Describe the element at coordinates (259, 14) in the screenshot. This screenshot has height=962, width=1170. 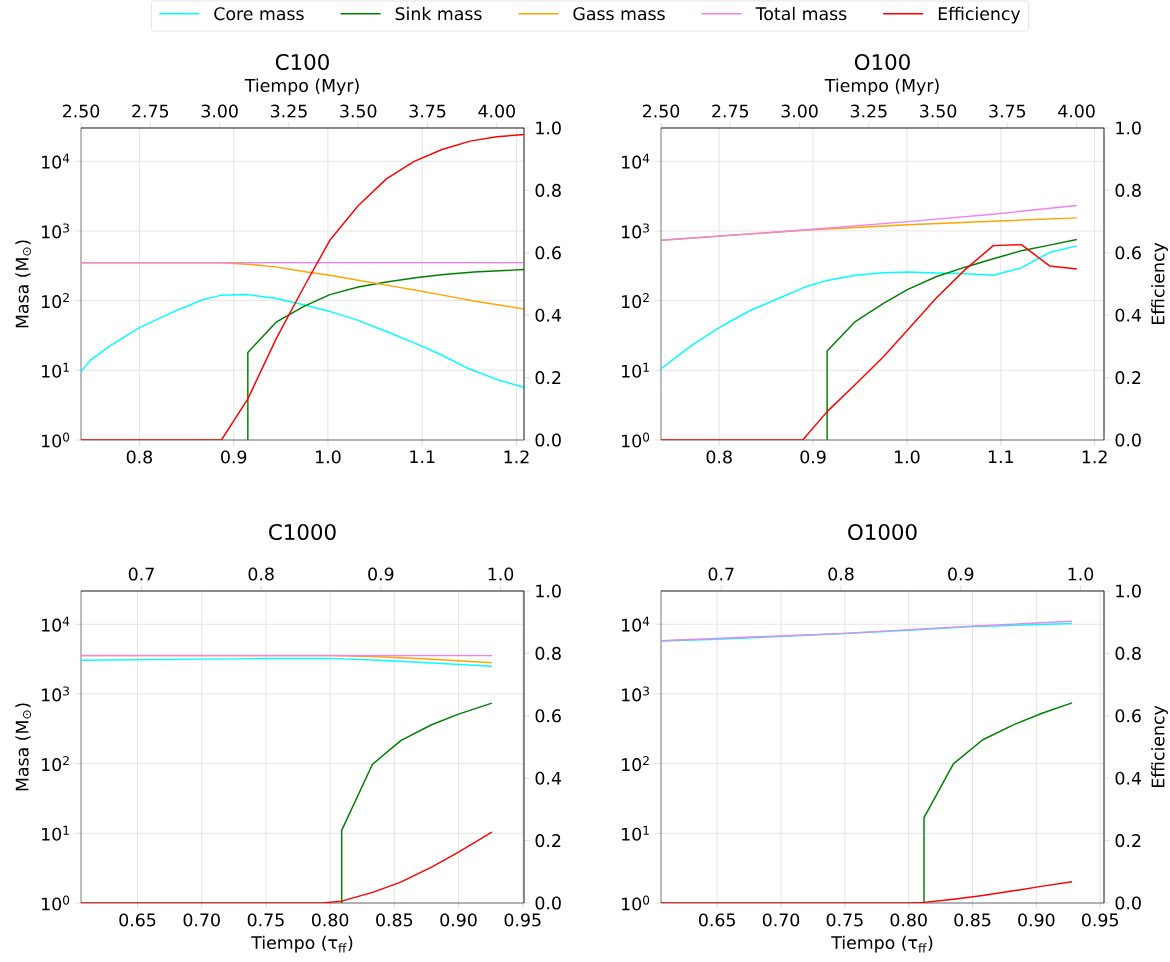
I see `legend-label: Core mass` at that location.